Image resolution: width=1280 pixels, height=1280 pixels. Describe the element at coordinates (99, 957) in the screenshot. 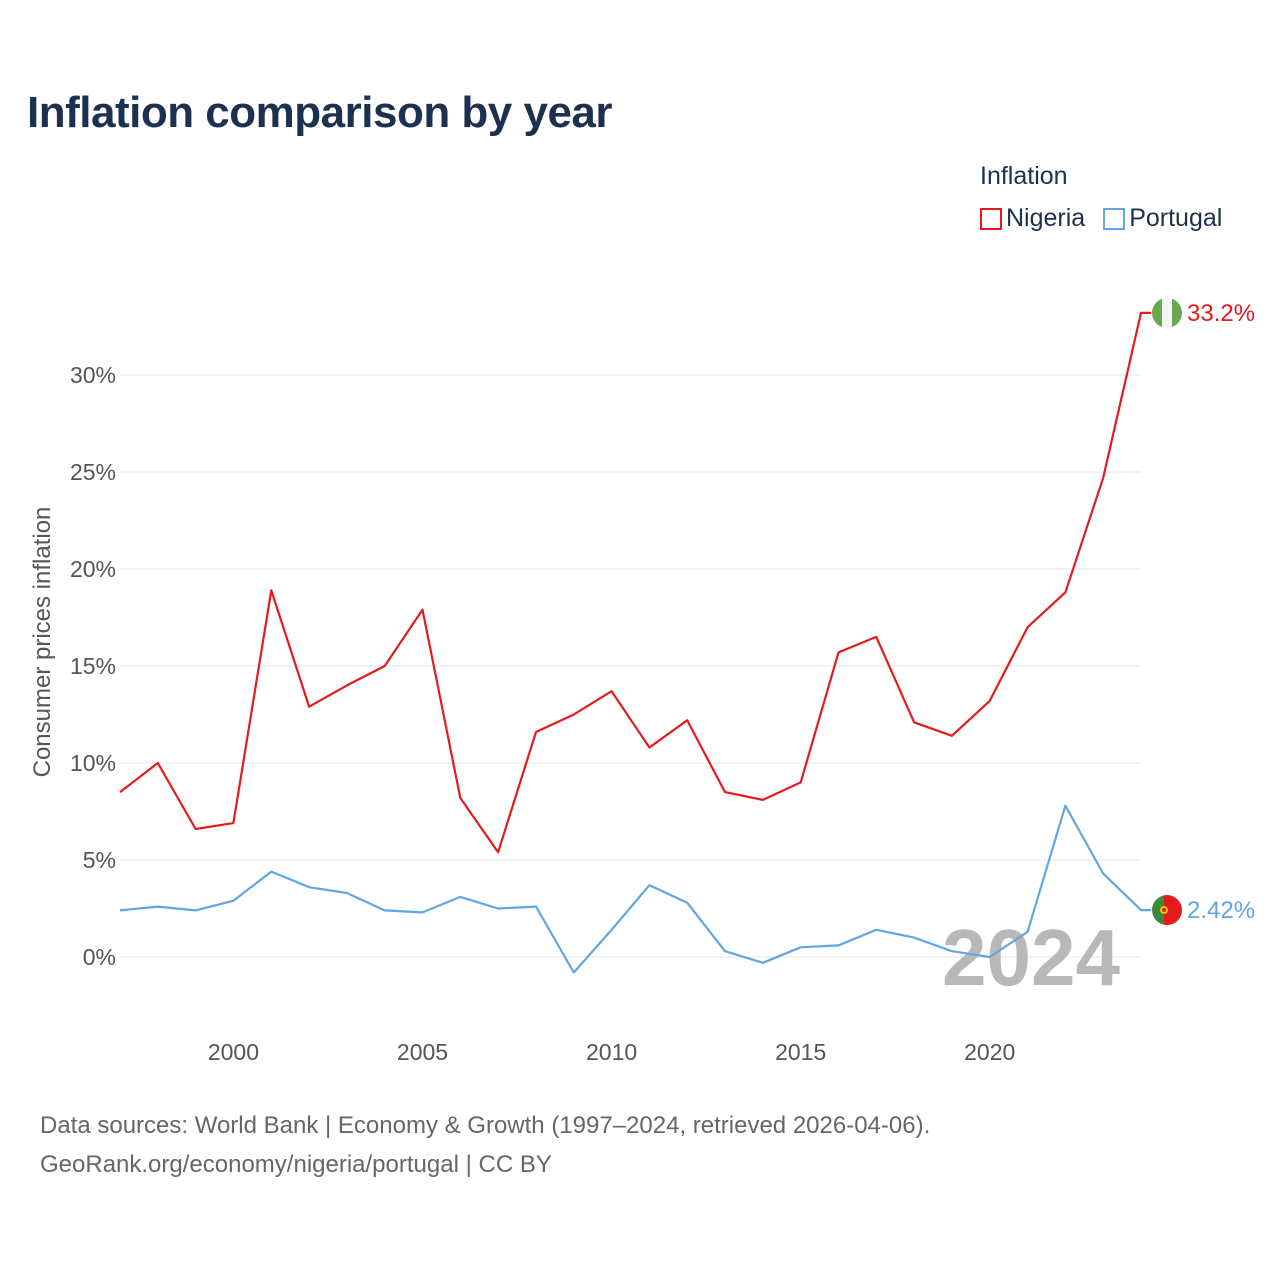

I see `y-tick-label-0: 0%` at that location.